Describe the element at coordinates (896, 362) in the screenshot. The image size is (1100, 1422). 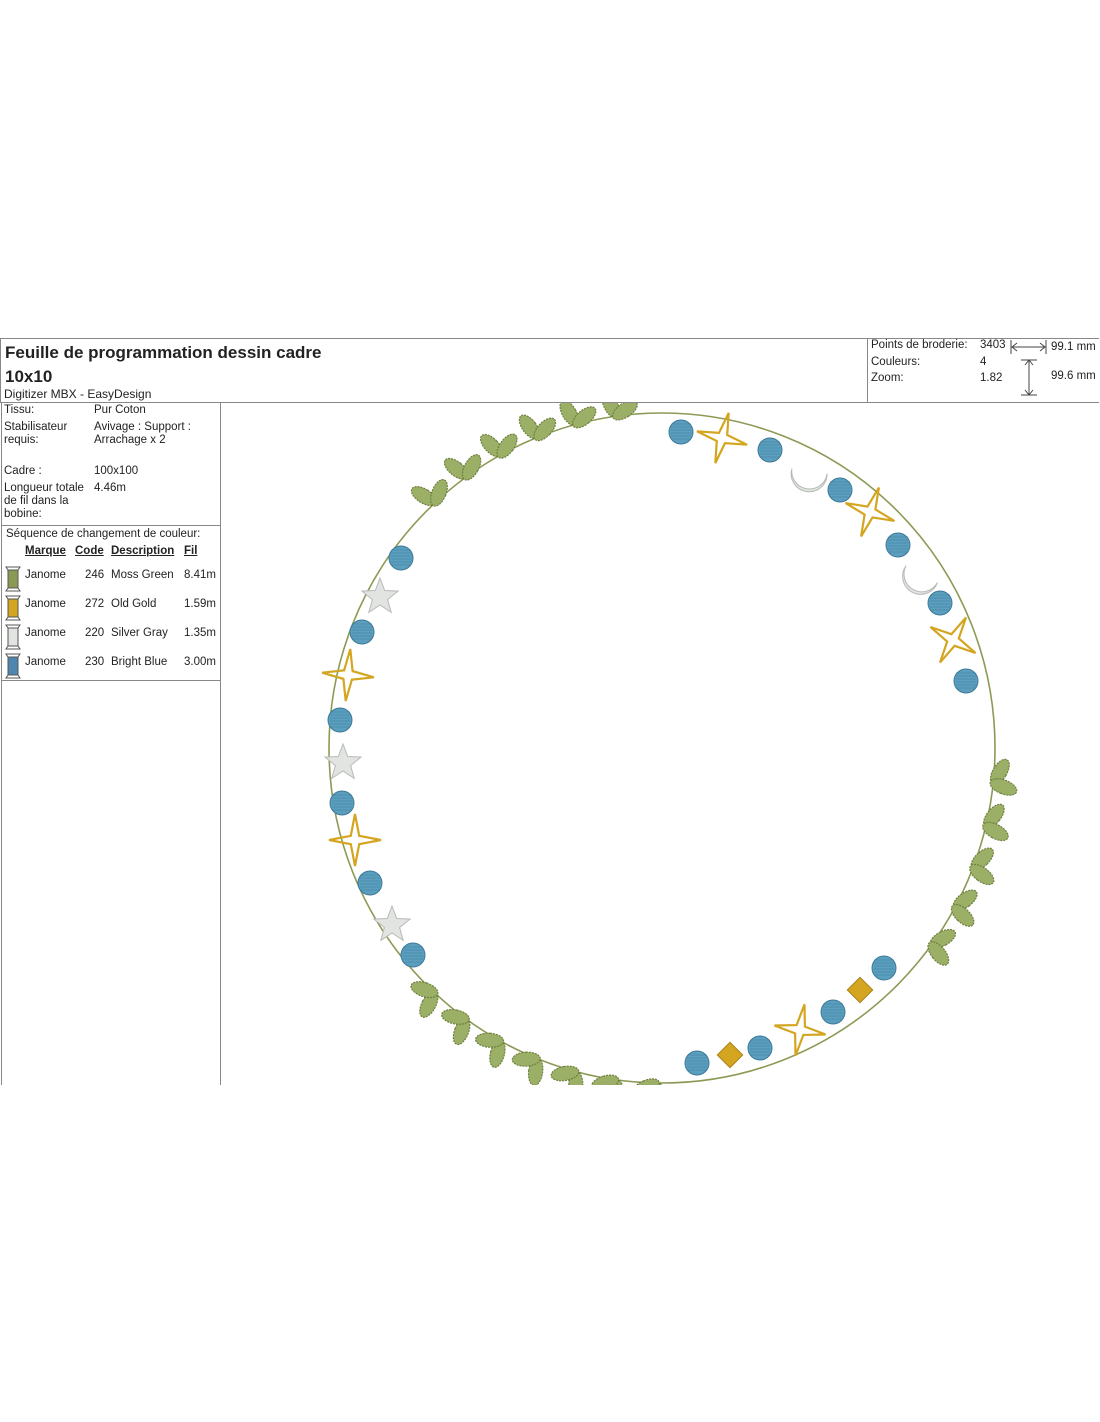
I see `colors-label: Couleurs:` at that location.